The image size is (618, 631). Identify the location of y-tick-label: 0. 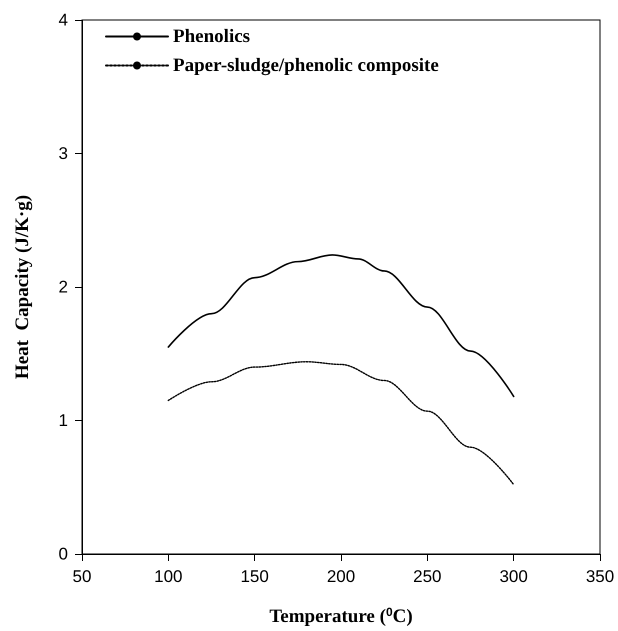
(63, 554).